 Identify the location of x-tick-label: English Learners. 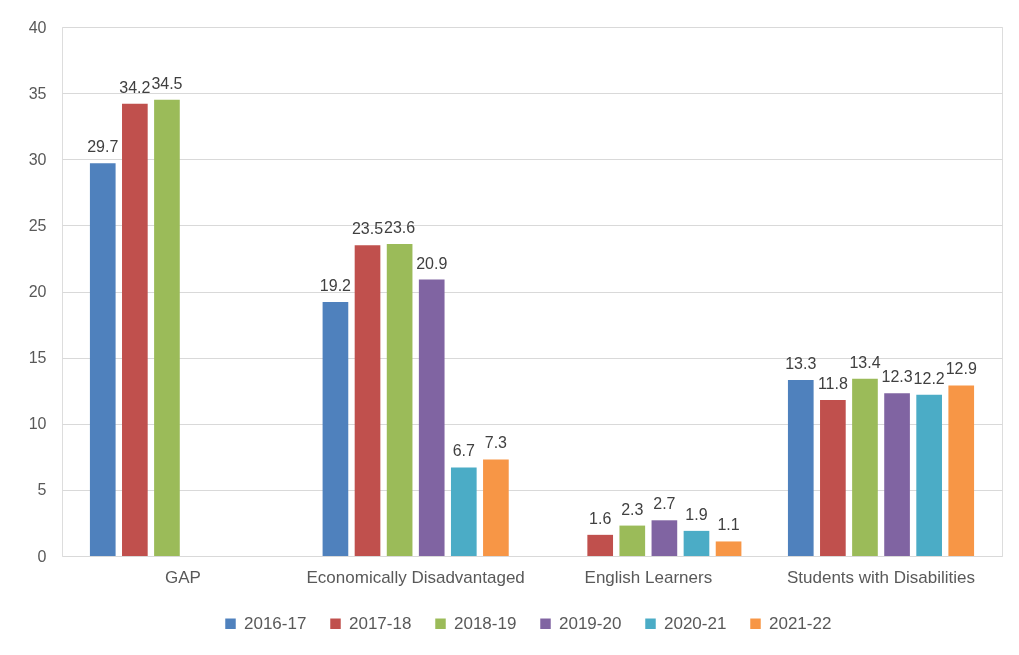
(648, 577).